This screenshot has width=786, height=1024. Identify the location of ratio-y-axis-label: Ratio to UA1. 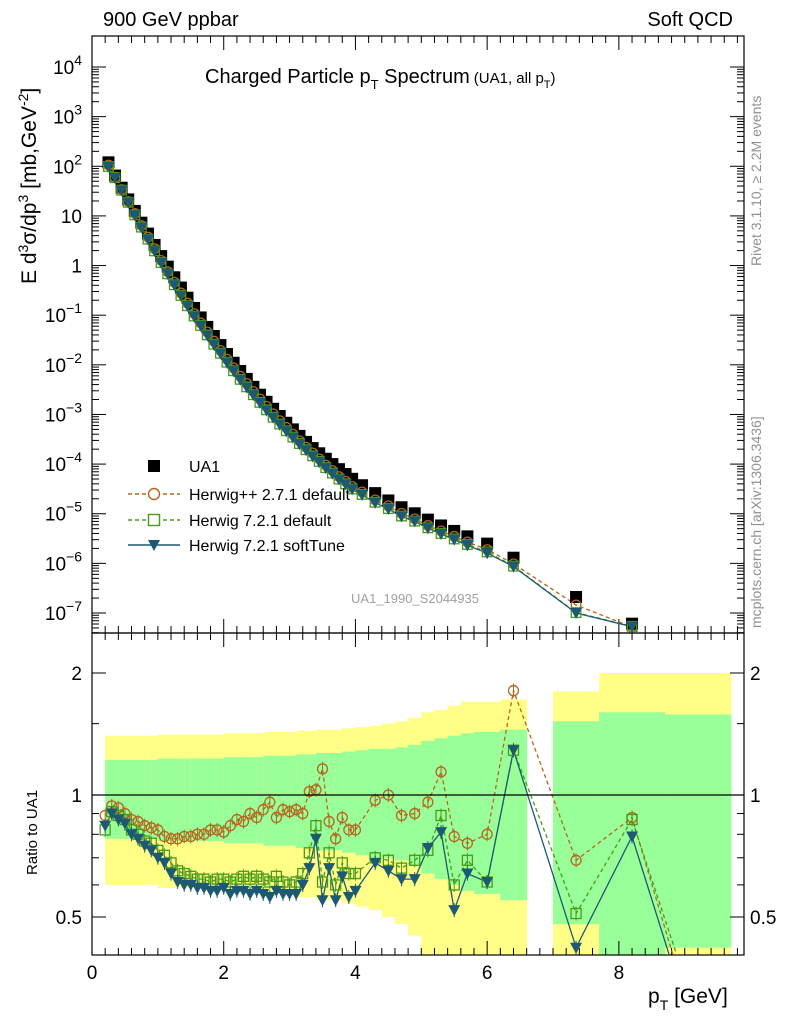
(32, 832).